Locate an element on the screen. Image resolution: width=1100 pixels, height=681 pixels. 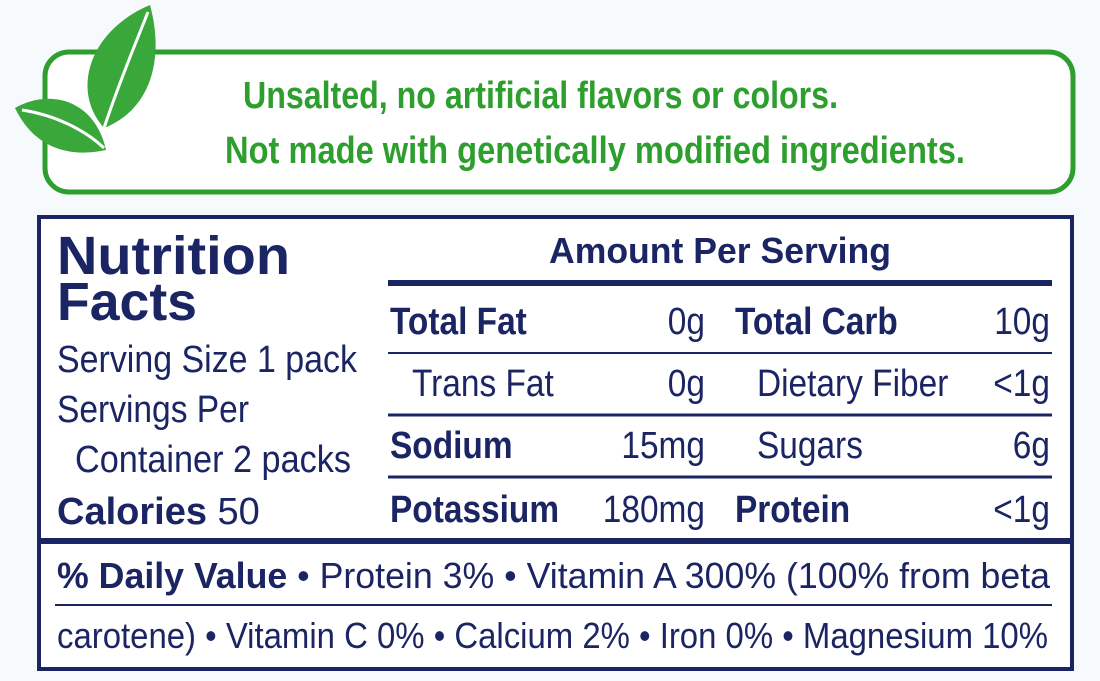
nutrient-name: Total Carb is located at coordinates (816, 321).